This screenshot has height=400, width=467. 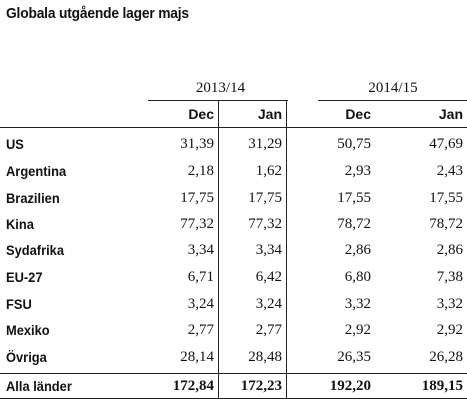 I want to click on table-title: Globala utgående lager majs, so click(x=97, y=13).